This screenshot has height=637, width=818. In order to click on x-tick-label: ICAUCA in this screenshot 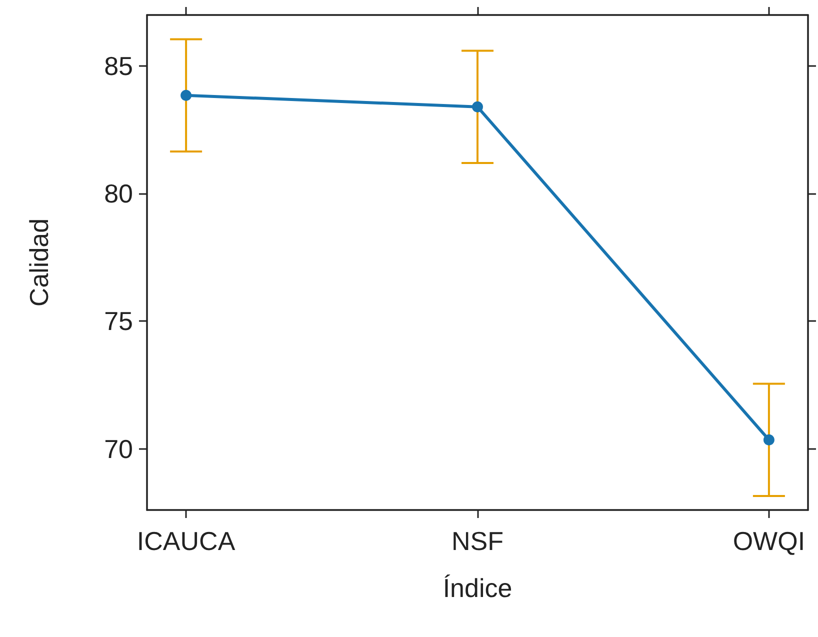, I will do `click(186, 541)`.